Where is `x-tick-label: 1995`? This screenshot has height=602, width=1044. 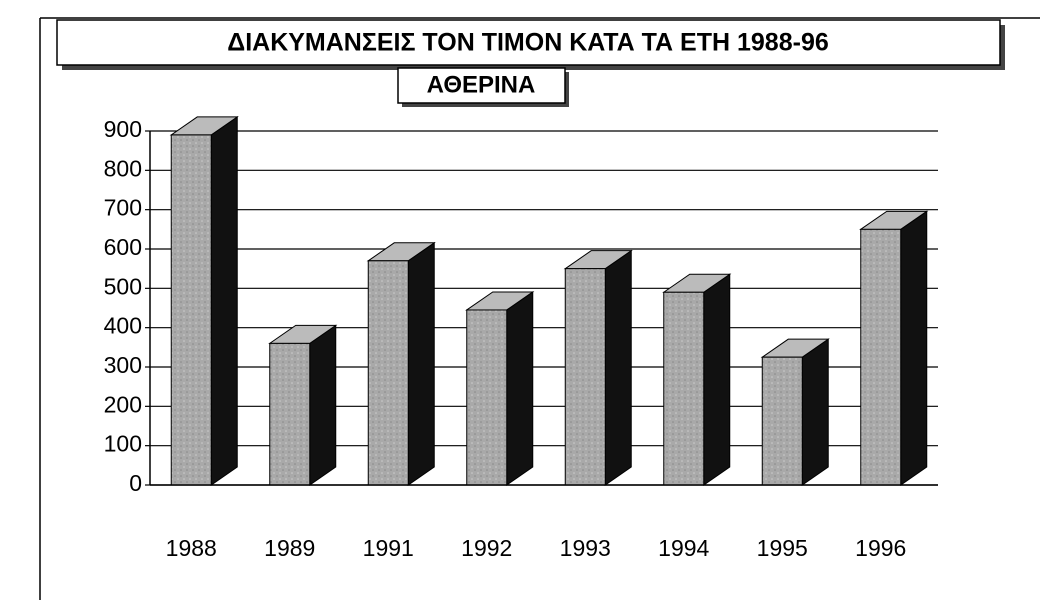 x-tick-label: 1995 is located at coordinates (782, 548).